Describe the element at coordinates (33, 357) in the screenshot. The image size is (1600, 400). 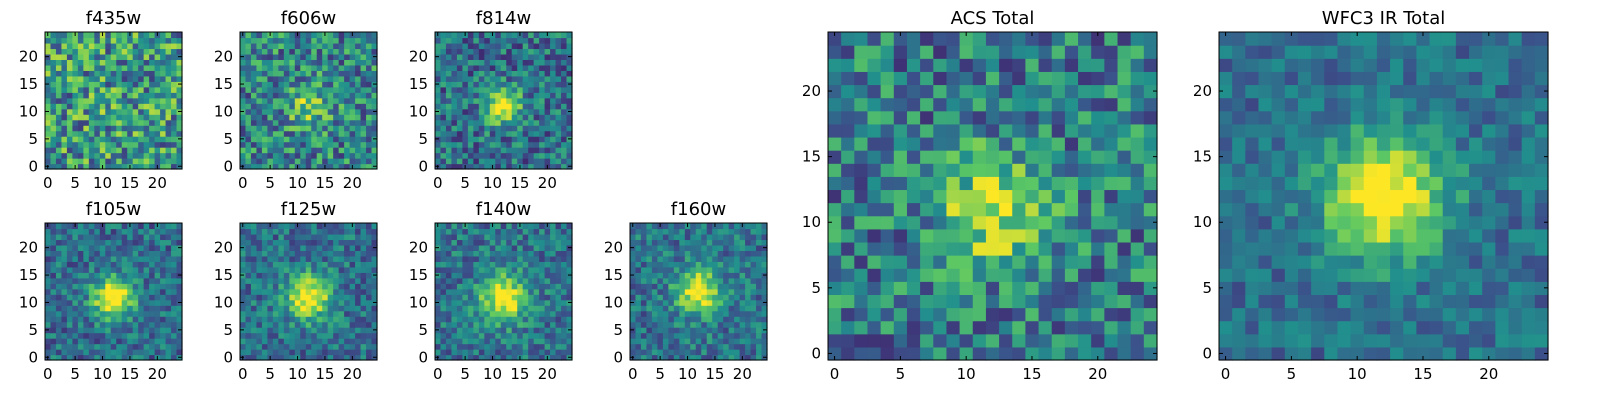
I see `y-tick-label: 0` at that location.